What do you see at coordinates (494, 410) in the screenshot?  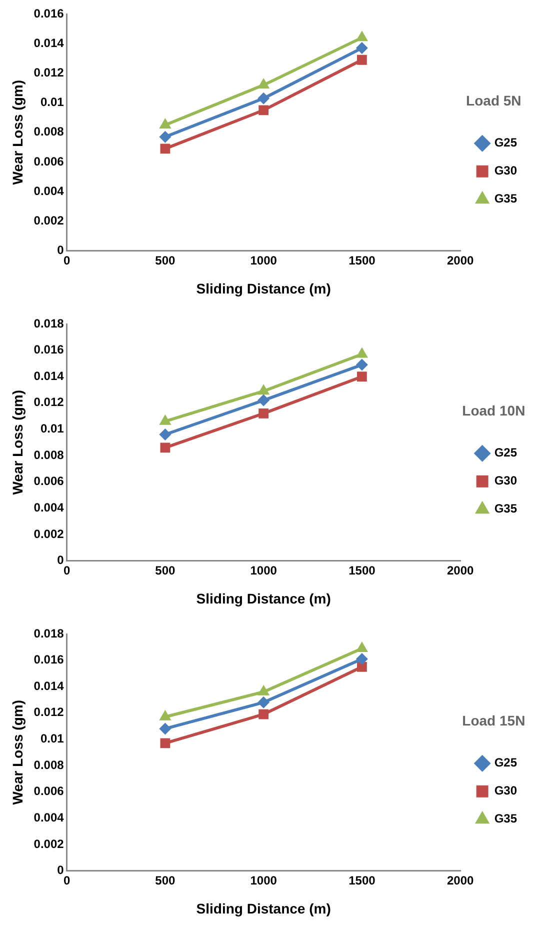 I see `legend-title: Load 10N` at bounding box center [494, 410].